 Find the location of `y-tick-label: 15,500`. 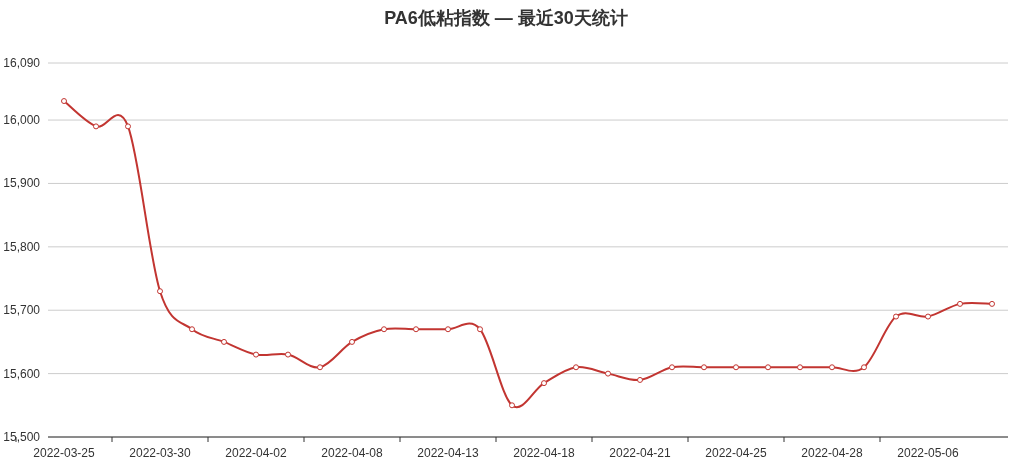

y-tick-label: 15,500 is located at coordinates (22, 437).